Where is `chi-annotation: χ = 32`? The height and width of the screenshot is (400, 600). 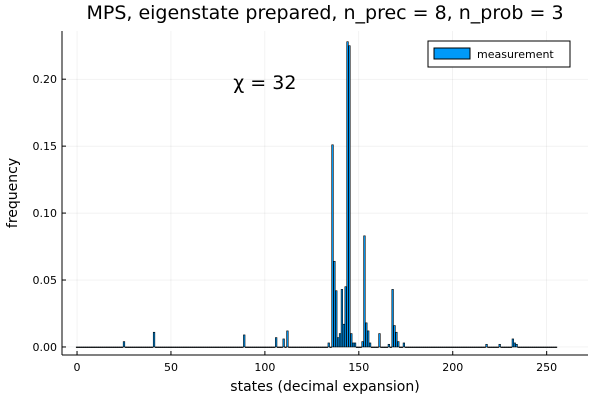
chi-annotation: χ = 32 is located at coordinates (264, 83).